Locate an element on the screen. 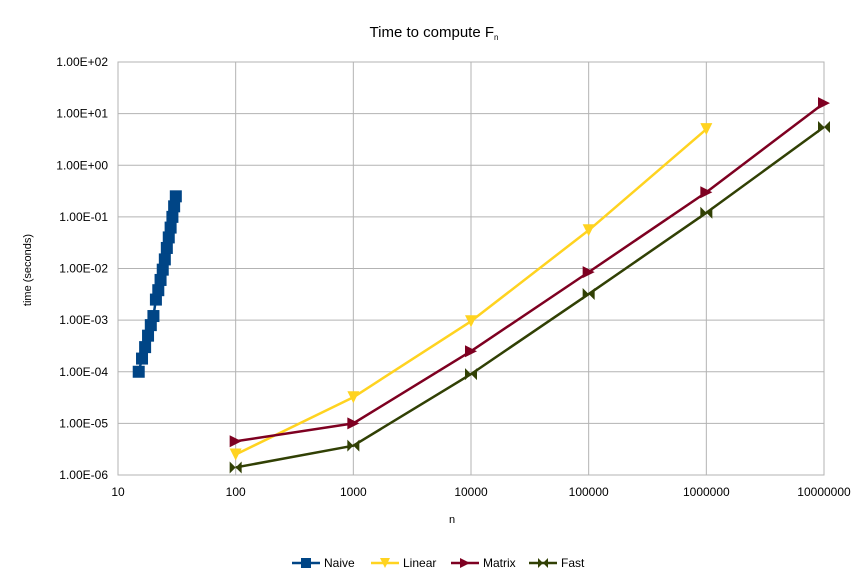 This screenshot has width=868, height=576. y-tick-label: 1.00E+02 is located at coordinates (82, 62).